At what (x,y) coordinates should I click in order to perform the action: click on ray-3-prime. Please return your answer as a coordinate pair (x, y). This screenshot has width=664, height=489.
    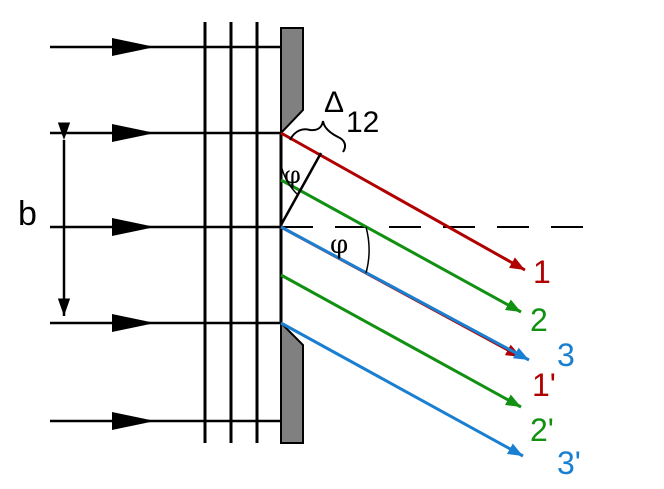
    Looking at the image, I should click on (402, 389).